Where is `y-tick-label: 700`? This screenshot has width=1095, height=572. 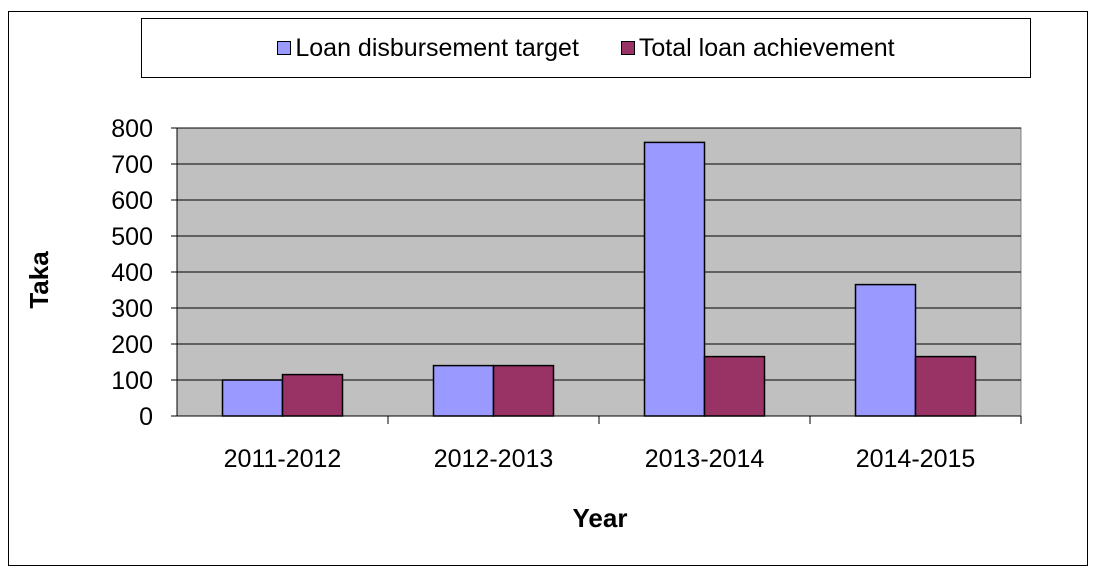 y-tick-label: 700 is located at coordinates (132, 165).